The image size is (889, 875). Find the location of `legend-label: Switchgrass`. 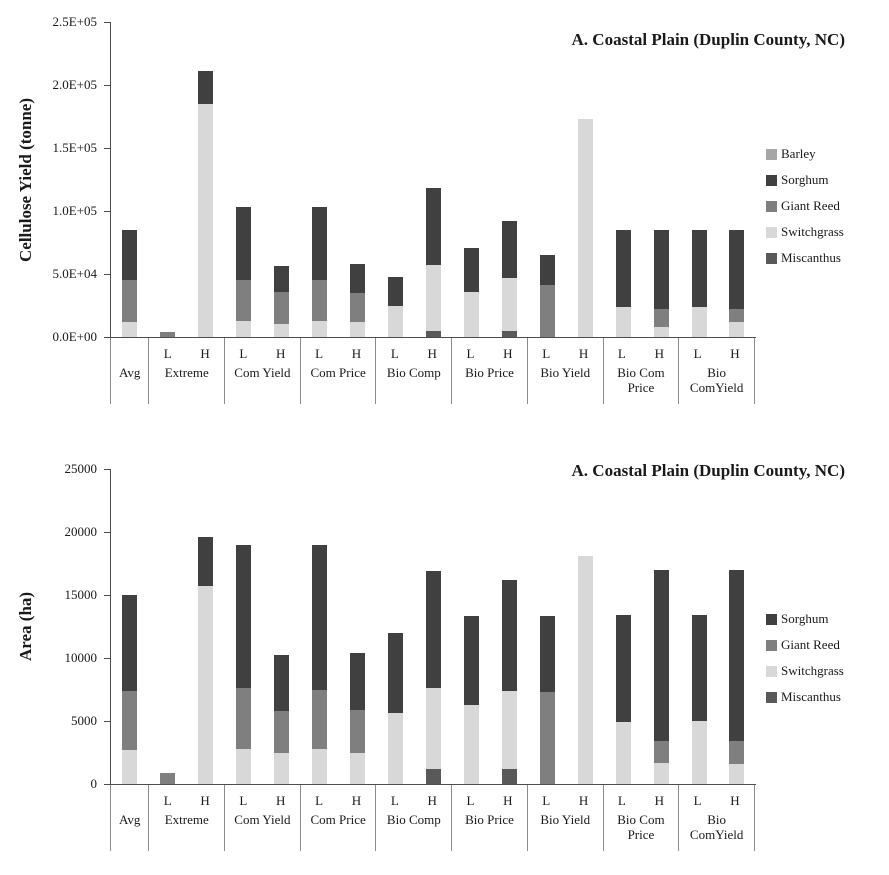

legend-label: Switchgrass is located at coordinates (812, 231).